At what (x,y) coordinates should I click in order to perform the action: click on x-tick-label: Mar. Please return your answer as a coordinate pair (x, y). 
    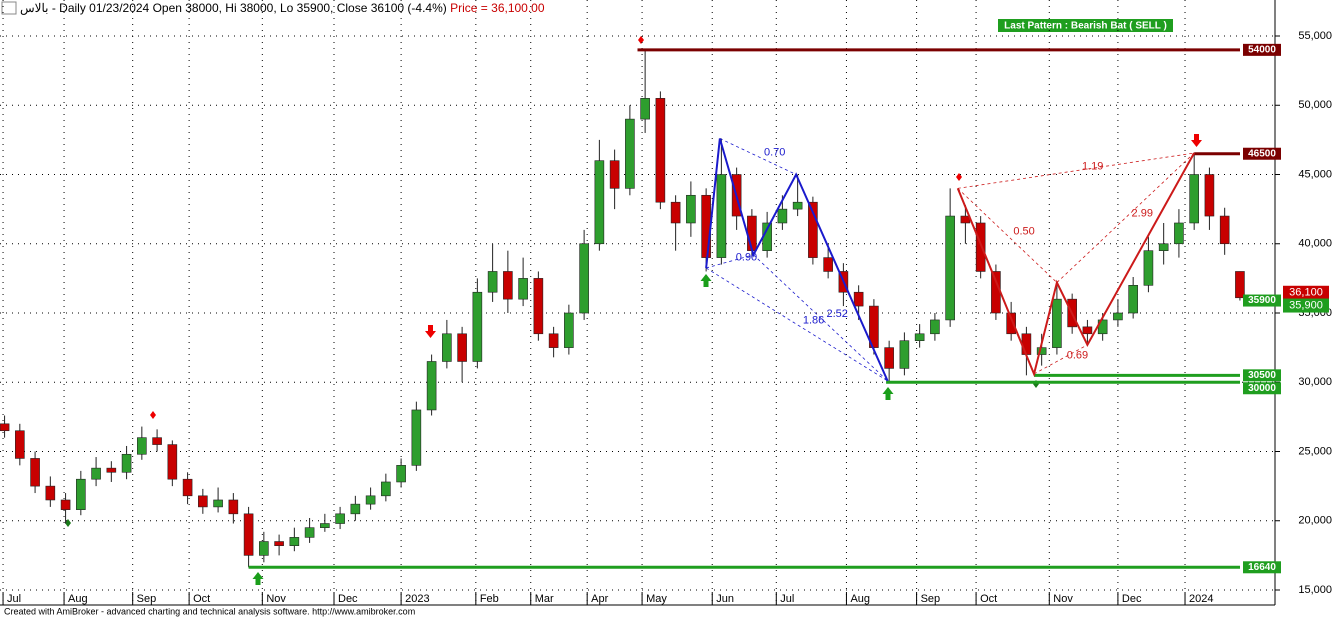
    Looking at the image, I should click on (544, 599).